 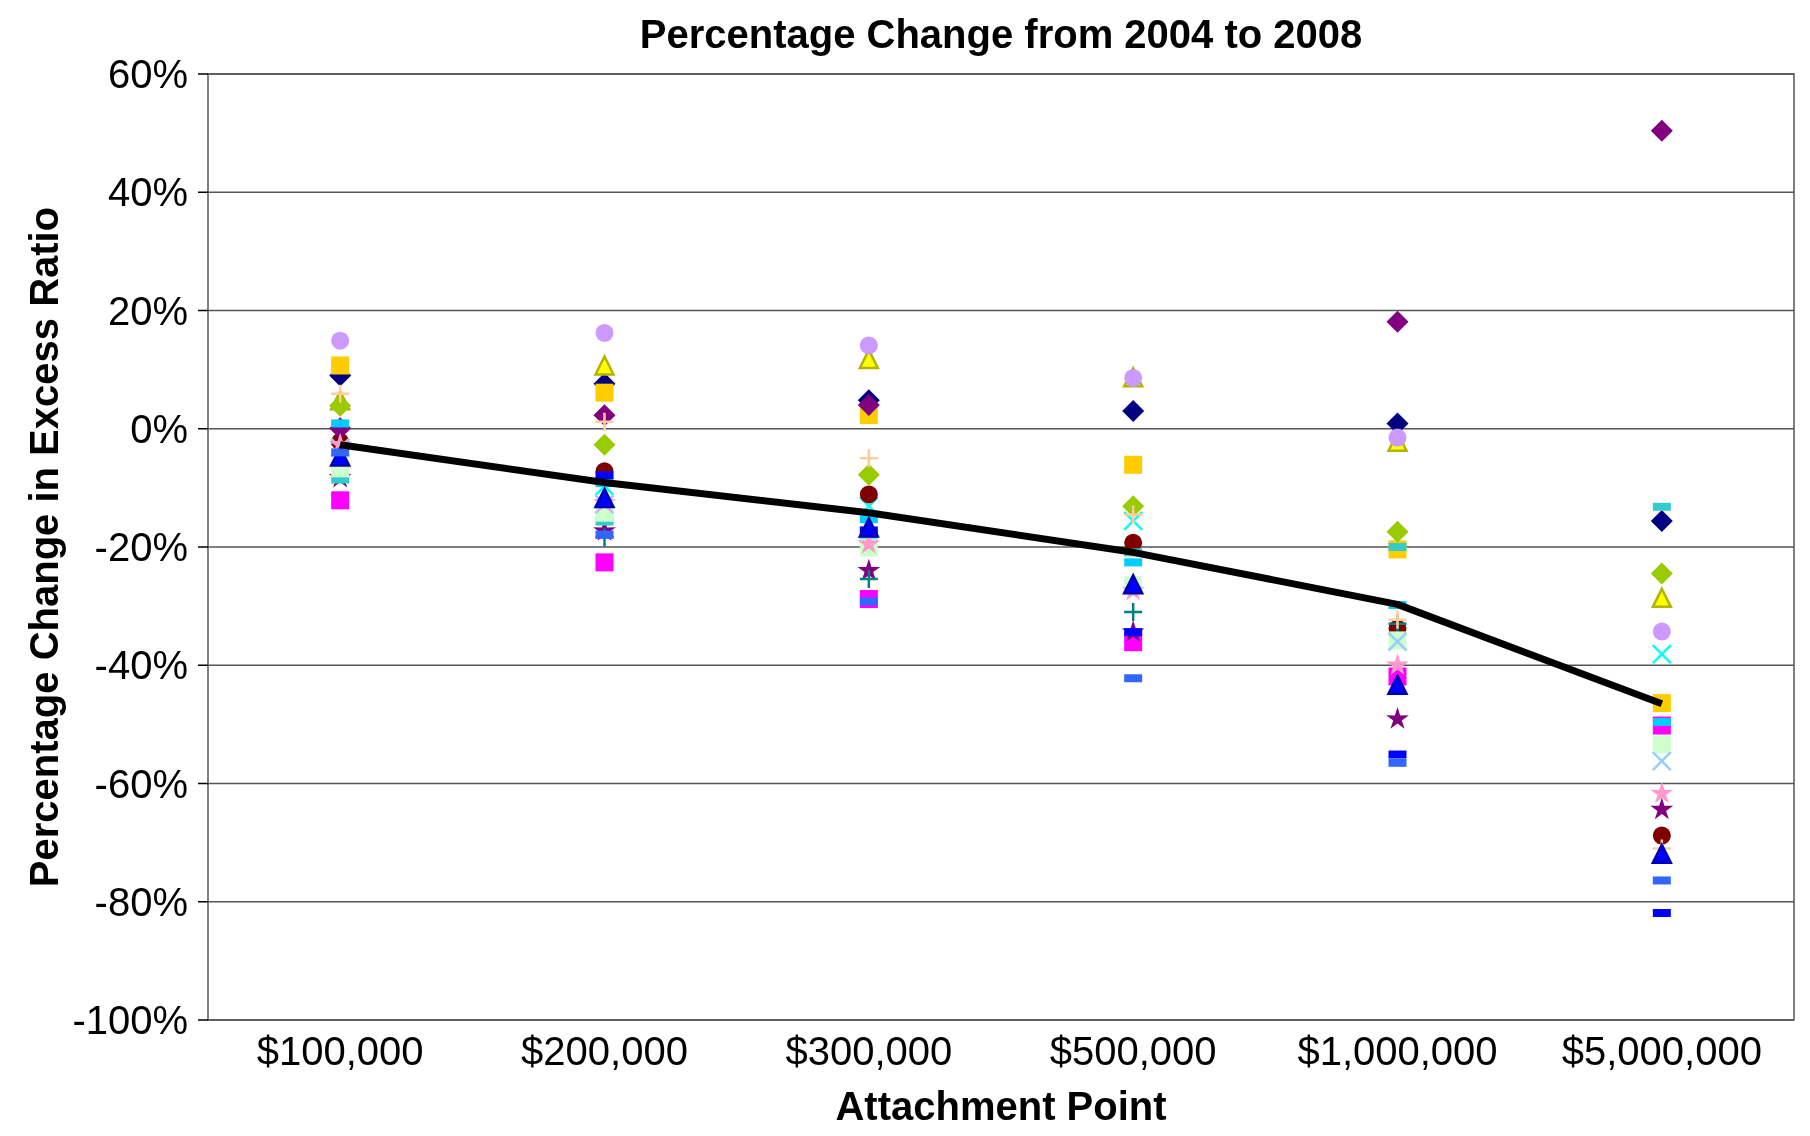 I want to click on x-axis-title: Attachment Point, so click(x=1001, y=1106).